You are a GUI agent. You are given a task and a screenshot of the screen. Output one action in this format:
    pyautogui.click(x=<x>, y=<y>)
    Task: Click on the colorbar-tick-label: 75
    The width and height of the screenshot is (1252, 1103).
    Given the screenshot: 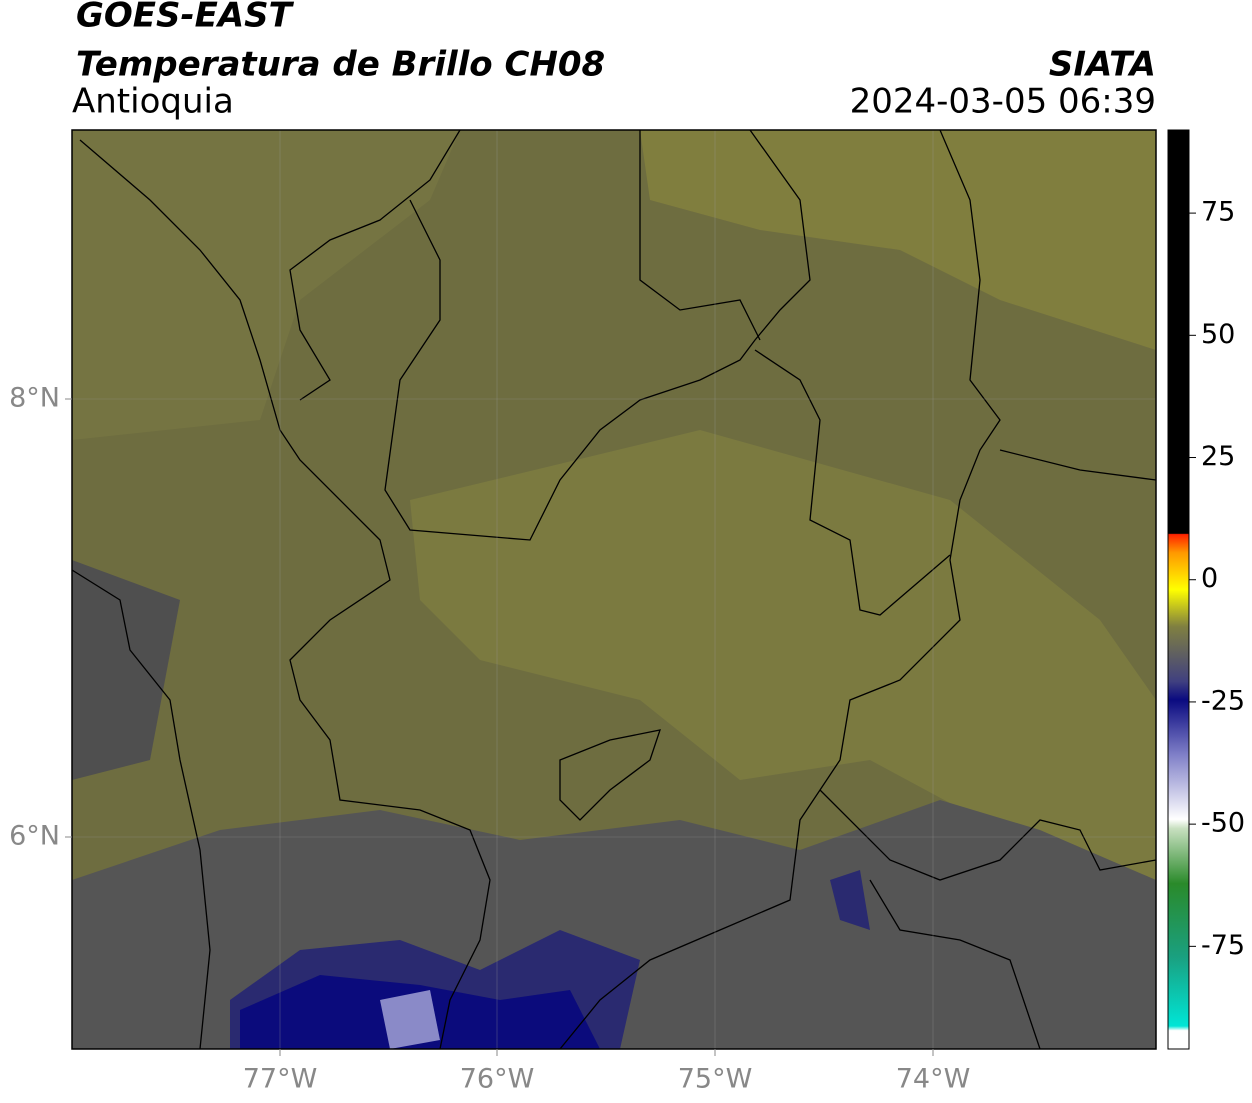 What is the action you would take?
    pyautogui.click(x=1218, y=212)
    